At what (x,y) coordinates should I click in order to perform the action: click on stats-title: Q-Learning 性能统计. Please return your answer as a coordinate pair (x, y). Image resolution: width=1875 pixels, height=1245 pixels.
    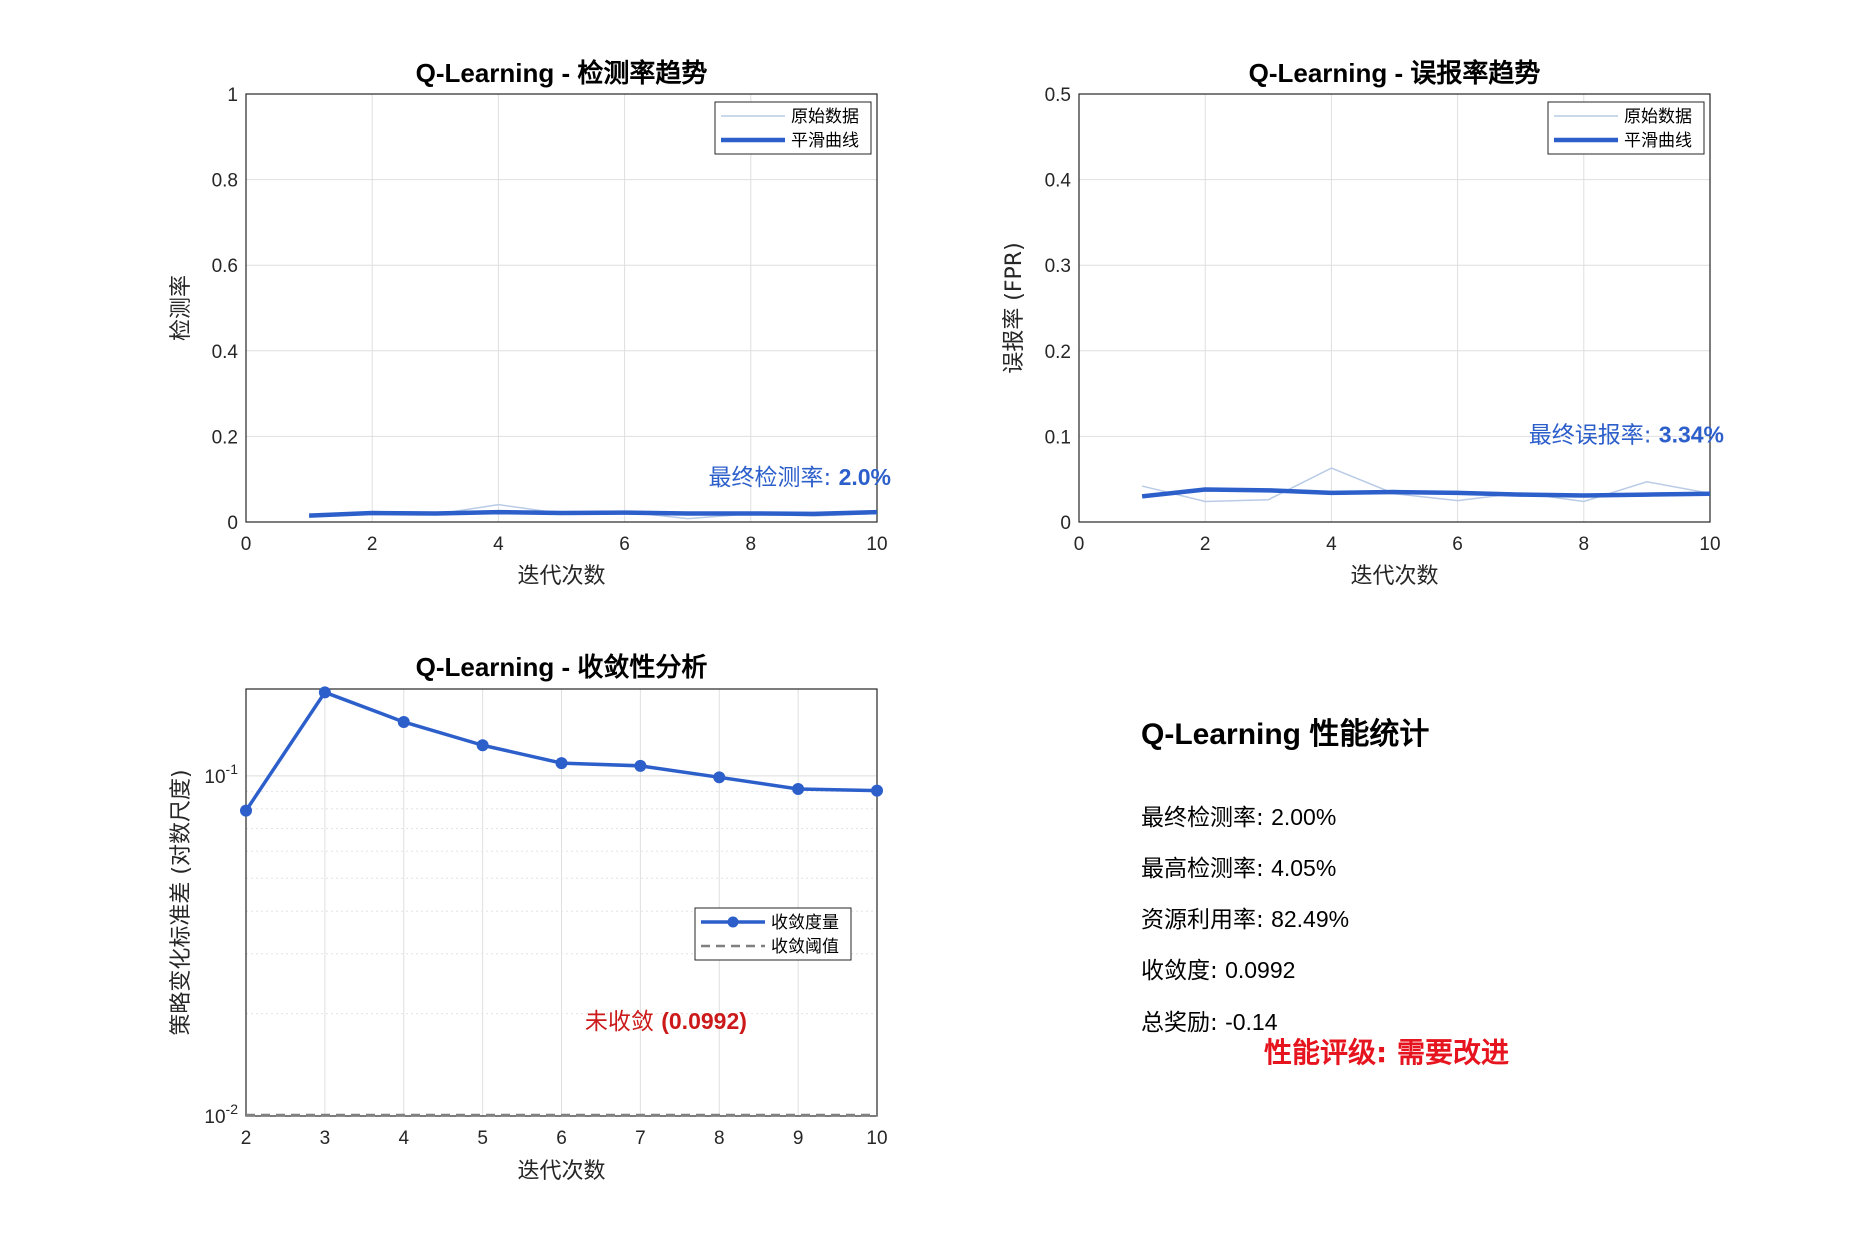
    Looking at the image, I should click on (1285, 734).